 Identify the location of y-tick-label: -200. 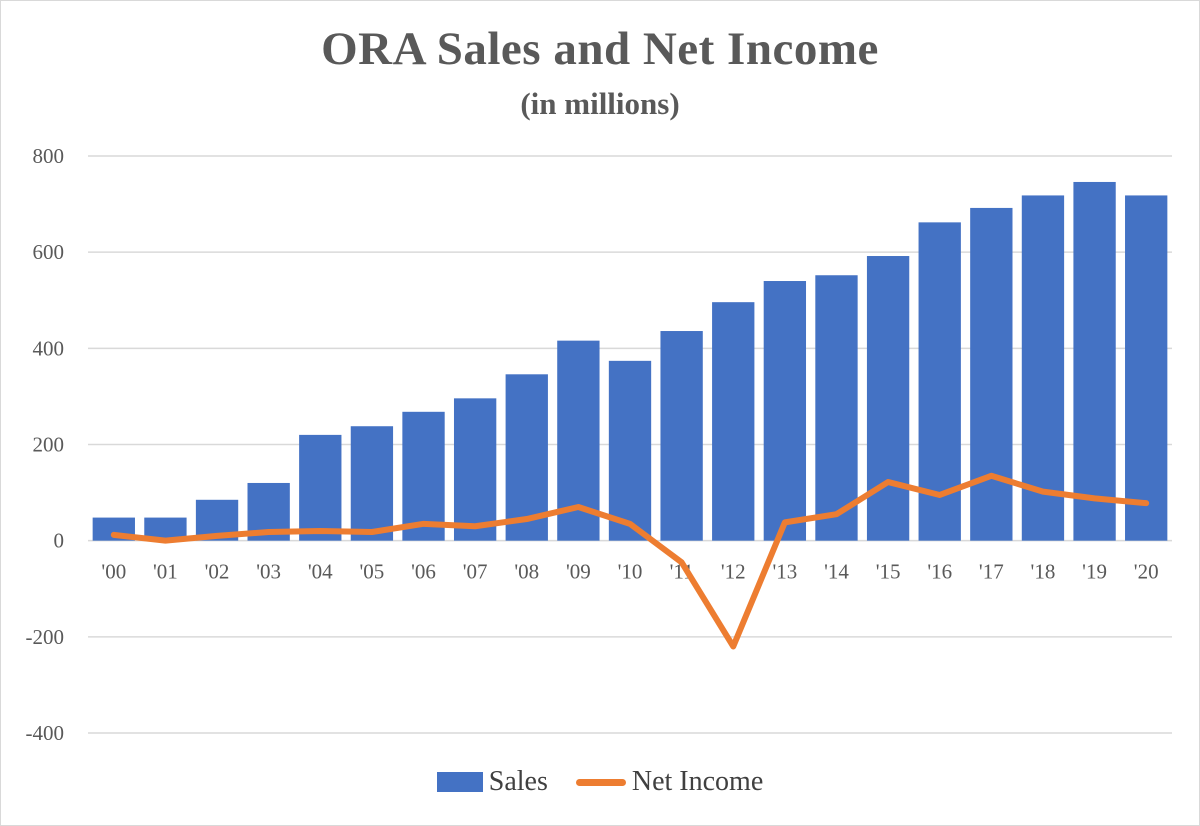
(45, 637).